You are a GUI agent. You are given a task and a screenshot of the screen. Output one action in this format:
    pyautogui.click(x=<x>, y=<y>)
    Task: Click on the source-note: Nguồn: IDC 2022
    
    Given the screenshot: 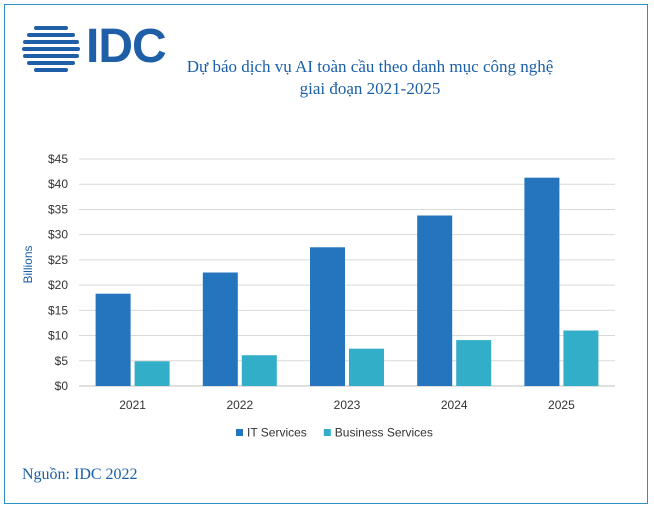 What is the action you would take?
    pyautogui.click(x=80, y=474)
    